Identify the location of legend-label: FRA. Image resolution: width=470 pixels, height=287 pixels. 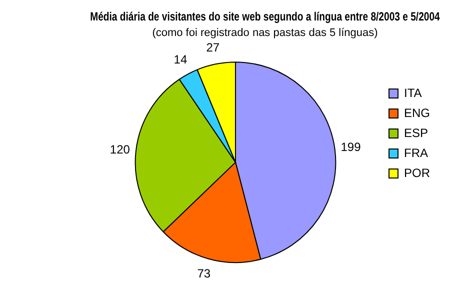
(416, 153).